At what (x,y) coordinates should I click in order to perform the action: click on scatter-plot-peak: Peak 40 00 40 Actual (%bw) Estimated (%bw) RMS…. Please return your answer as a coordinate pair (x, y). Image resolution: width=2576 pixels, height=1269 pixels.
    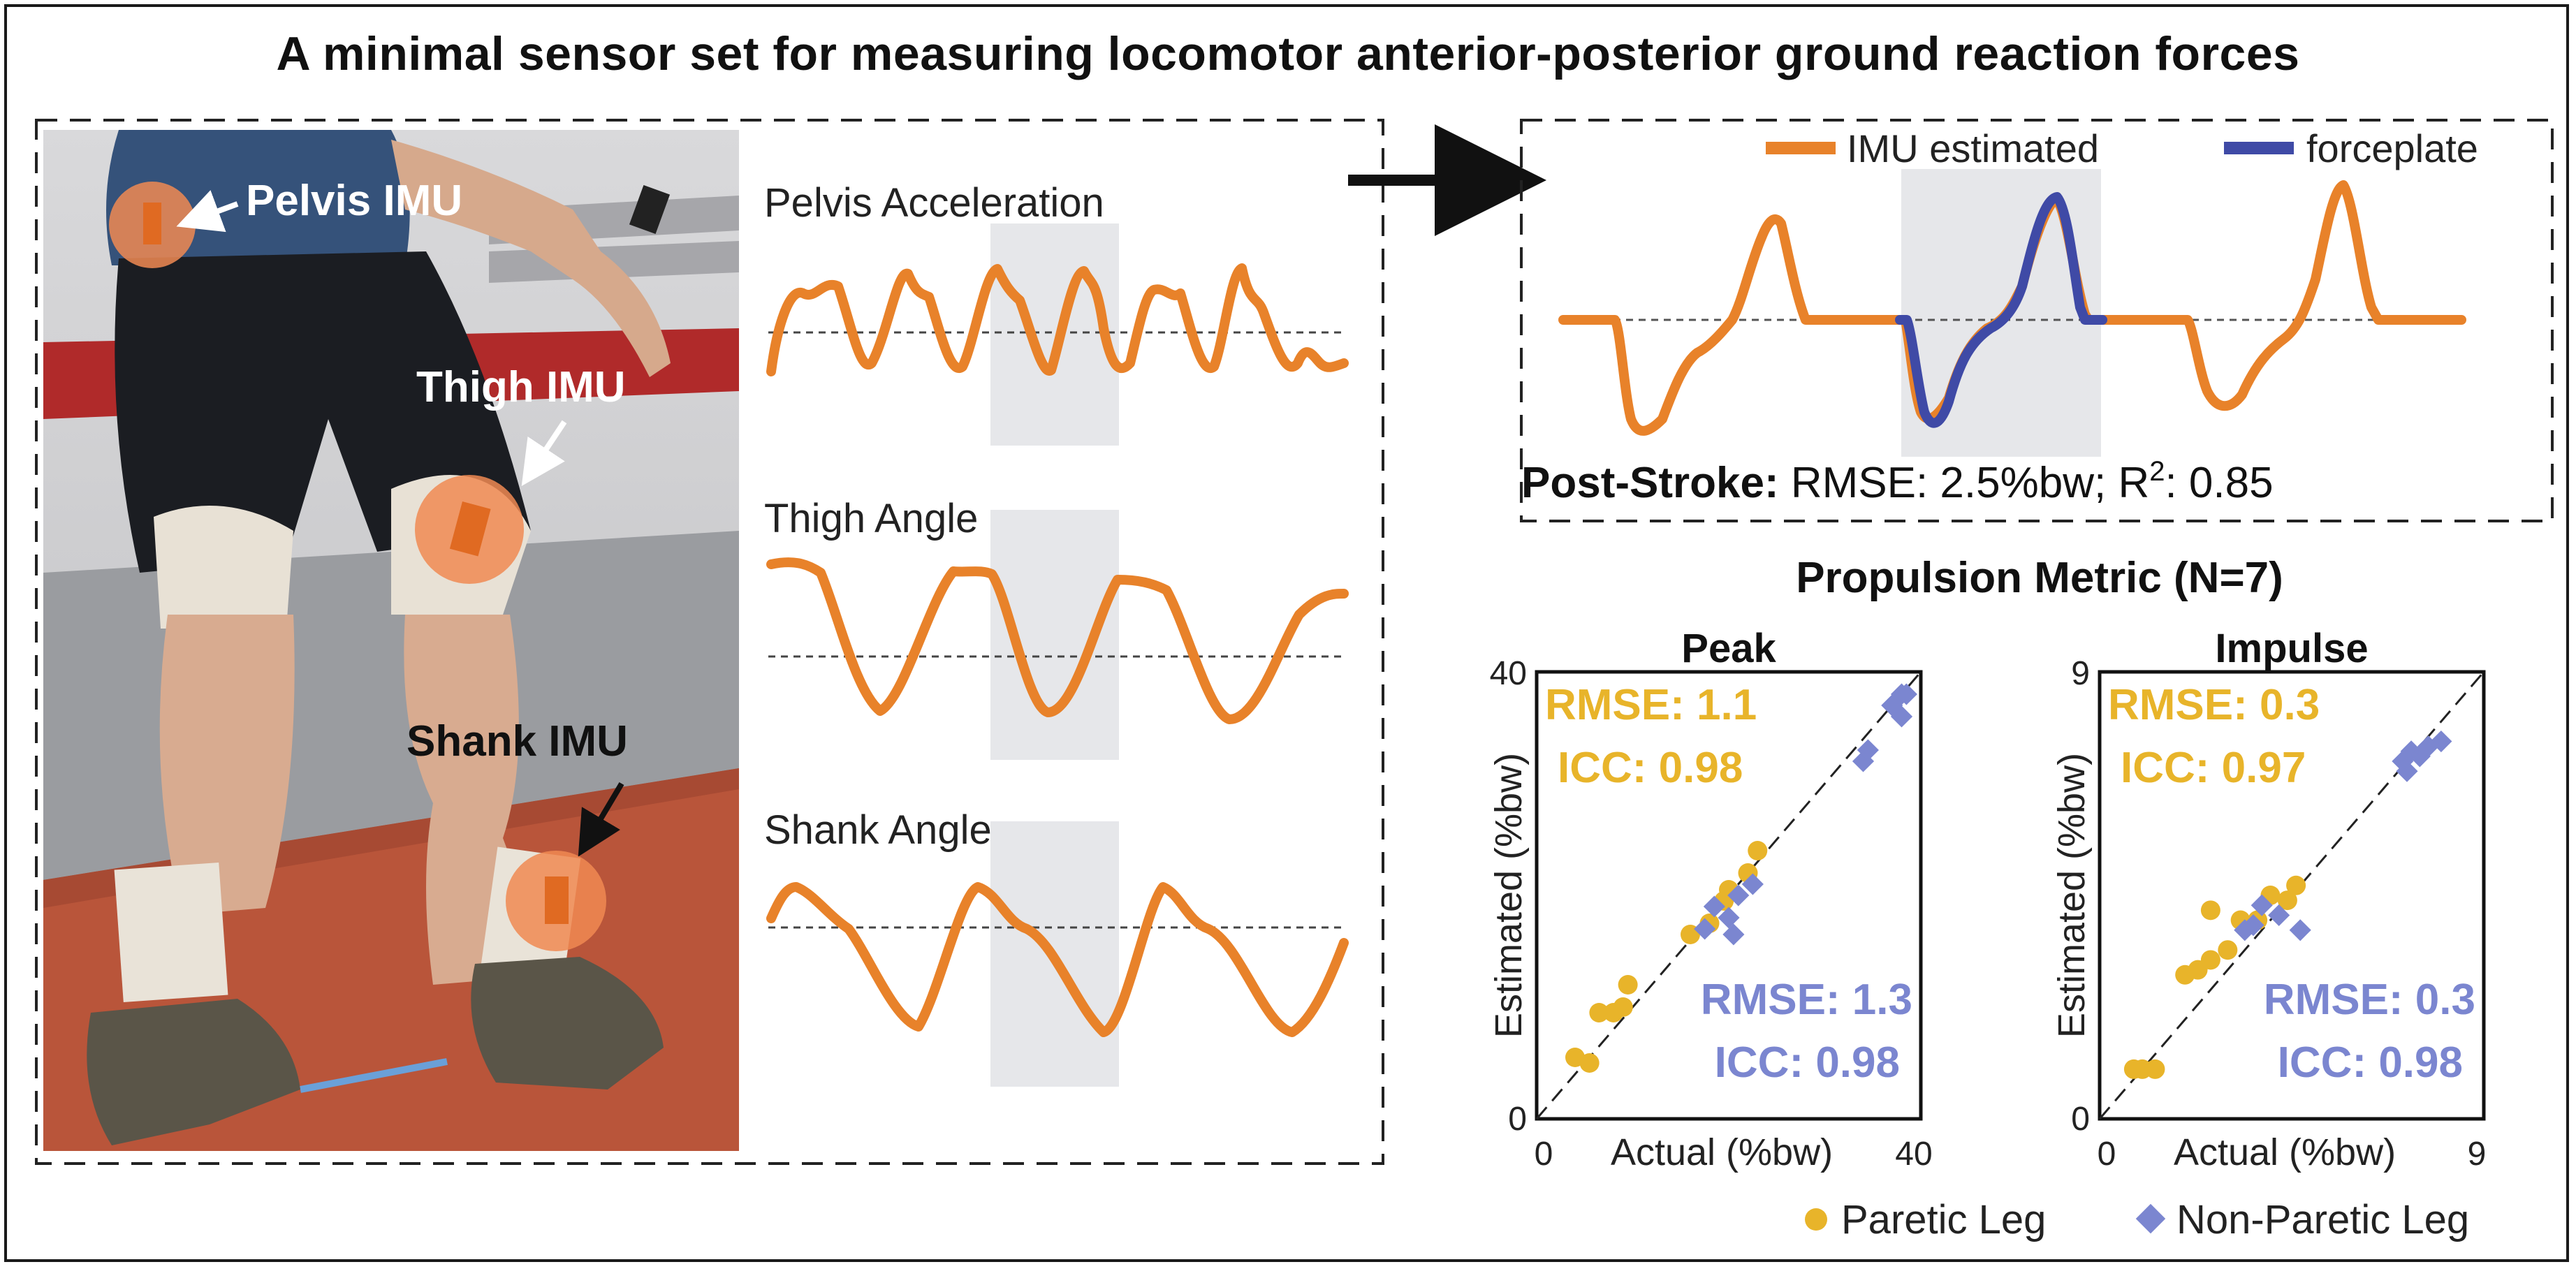
    Looking at the image, I should click on (1710, 899).